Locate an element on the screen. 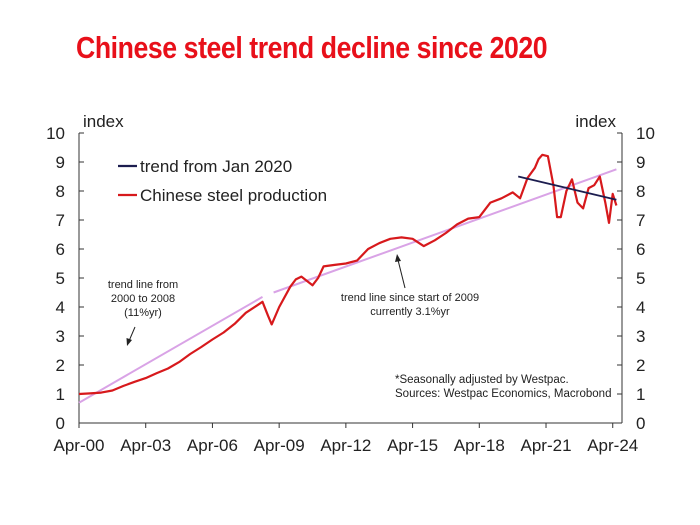 The height and width of the screenshot is (525, 700). legend-label: Chinese steel production is located at coordinates (233, 195).